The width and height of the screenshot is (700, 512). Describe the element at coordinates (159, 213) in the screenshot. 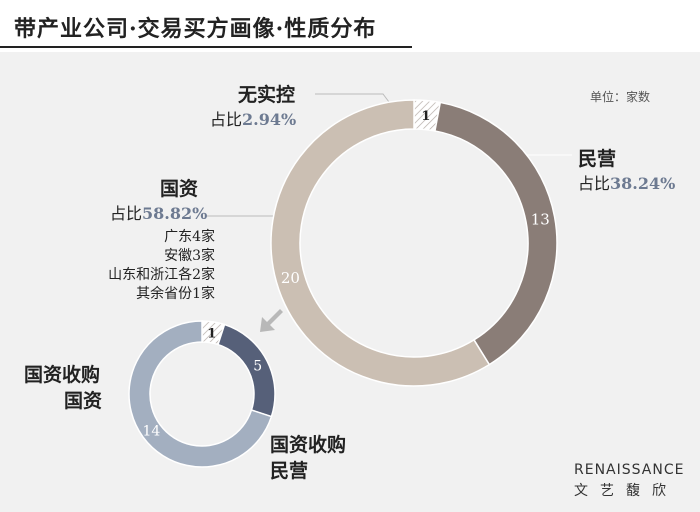

I see `pct-label-state: 占比58.82%` at that location.